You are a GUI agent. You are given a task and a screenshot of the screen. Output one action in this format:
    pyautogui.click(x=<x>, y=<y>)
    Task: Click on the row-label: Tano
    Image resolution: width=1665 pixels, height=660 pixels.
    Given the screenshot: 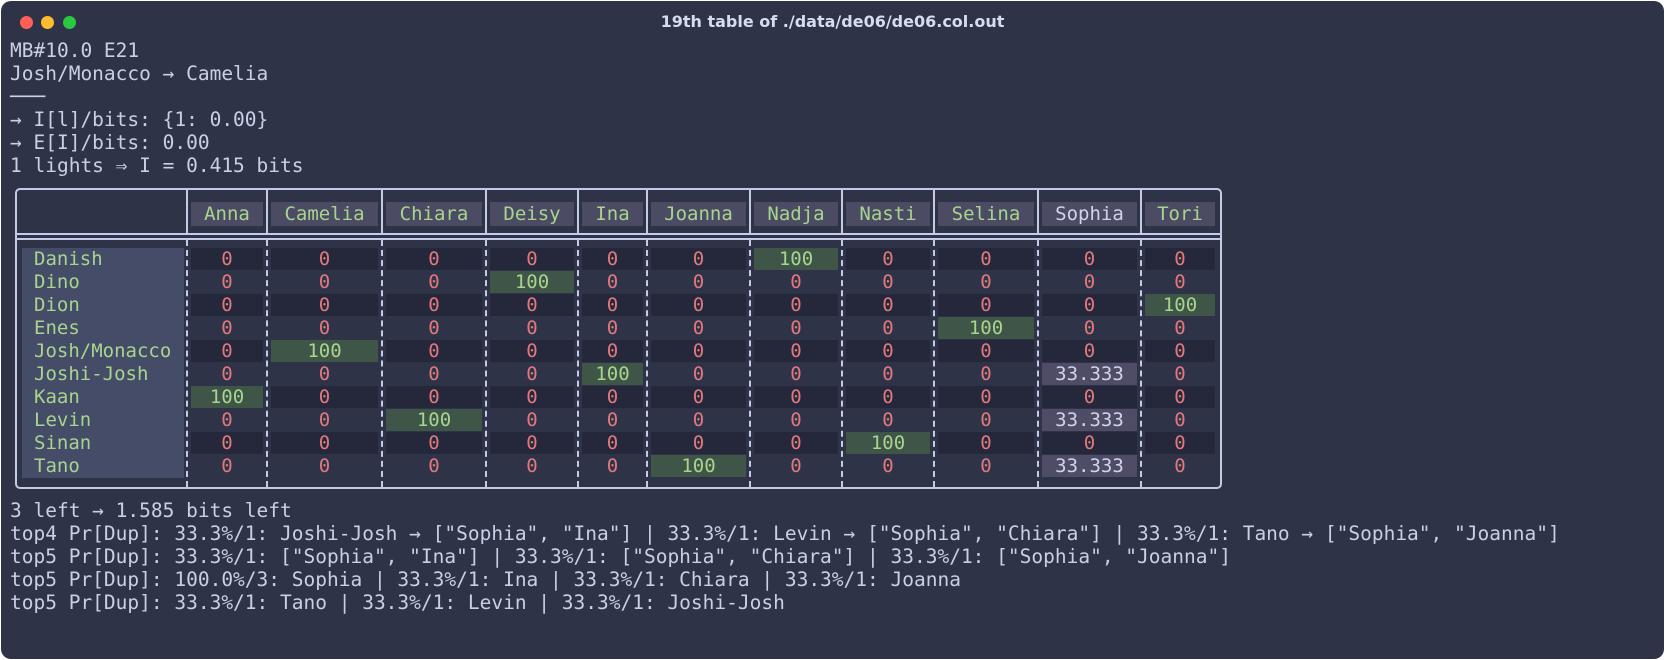 What is the action you would take?
    pyautogui.click(x=57, y=466)
    